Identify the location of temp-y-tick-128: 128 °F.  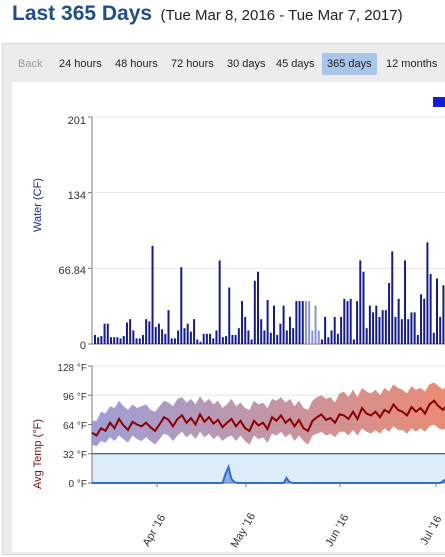
(72, 368).